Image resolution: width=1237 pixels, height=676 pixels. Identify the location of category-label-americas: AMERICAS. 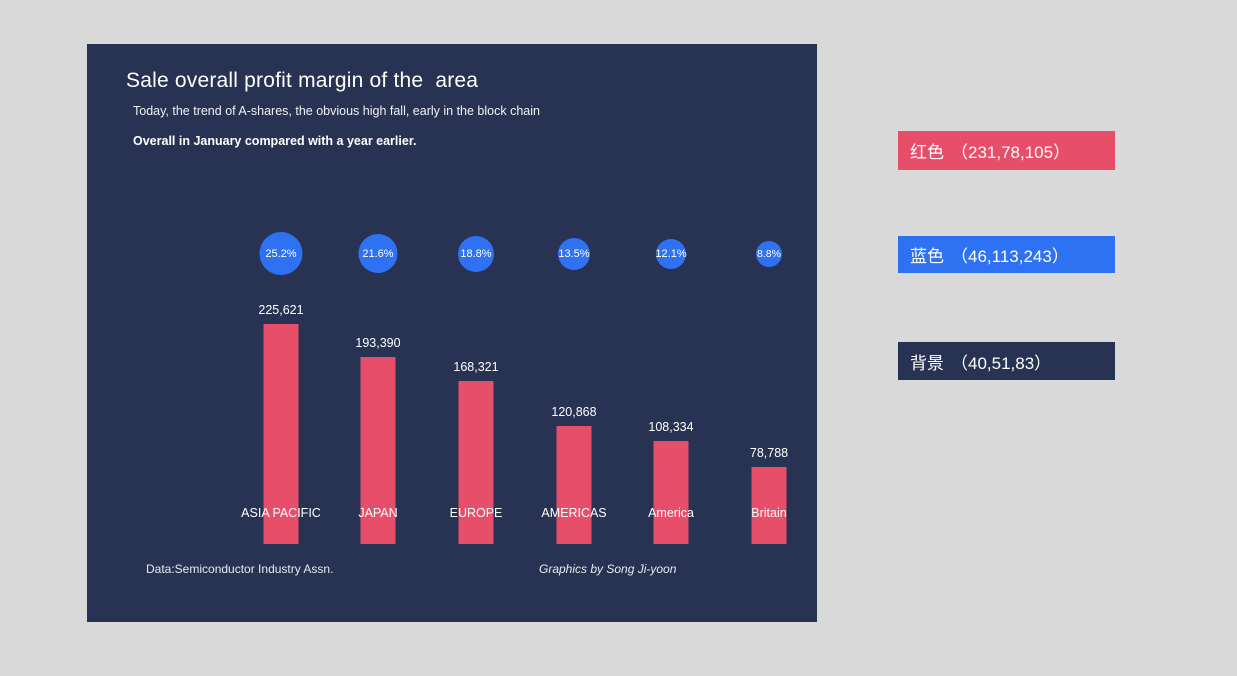
(574, 513).